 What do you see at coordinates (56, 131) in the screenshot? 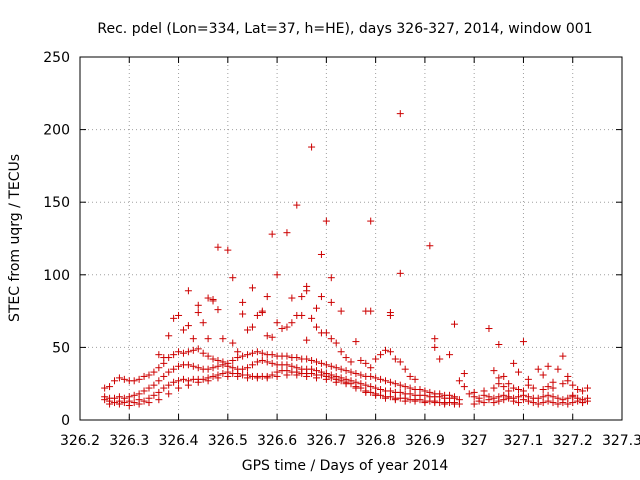
I see `y-tick-label: 200` at bounding box center [56, 131].